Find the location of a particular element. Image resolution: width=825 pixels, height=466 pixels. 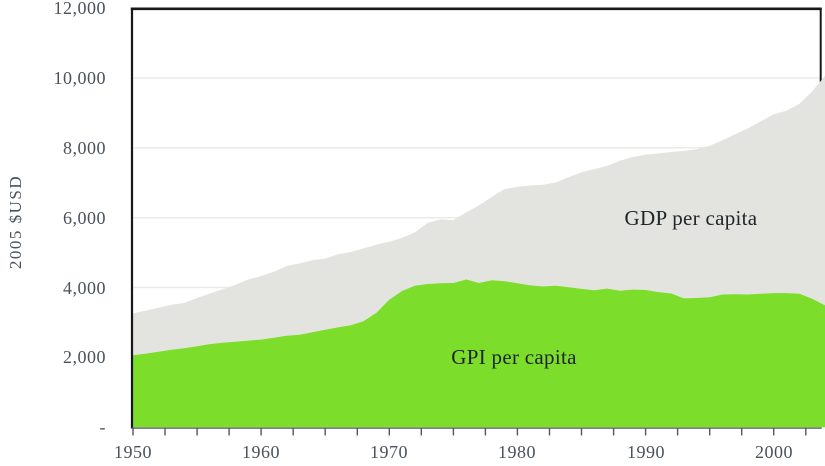

x-tick-label: 1950 is located at coordinates (133, 452).